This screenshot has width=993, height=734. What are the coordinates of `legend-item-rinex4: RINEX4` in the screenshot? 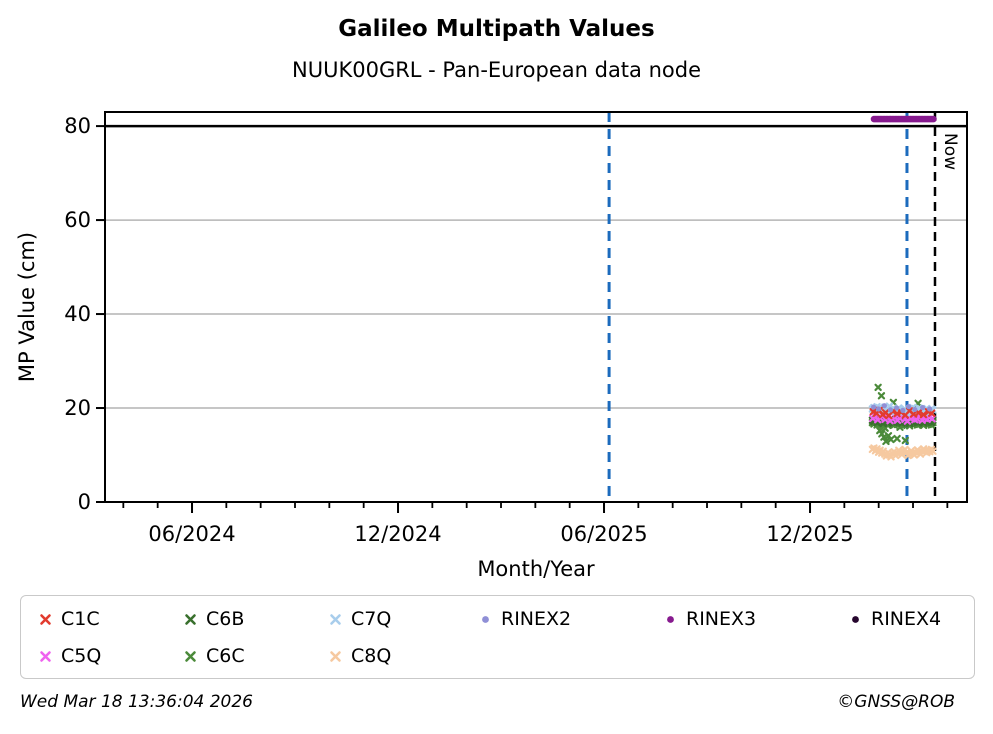 It's located at (895, 619).